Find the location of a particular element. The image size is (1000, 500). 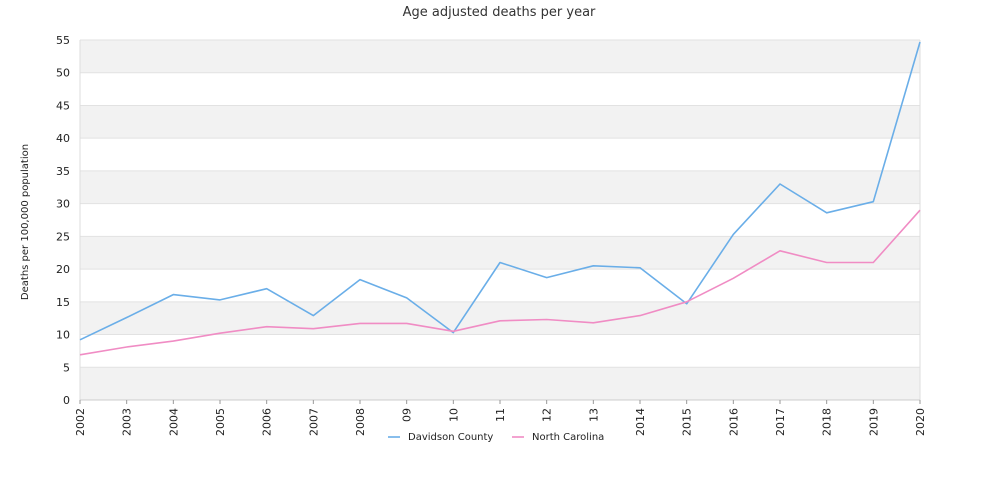

y-tick-label: 40 is located at coordinates (63, 138).